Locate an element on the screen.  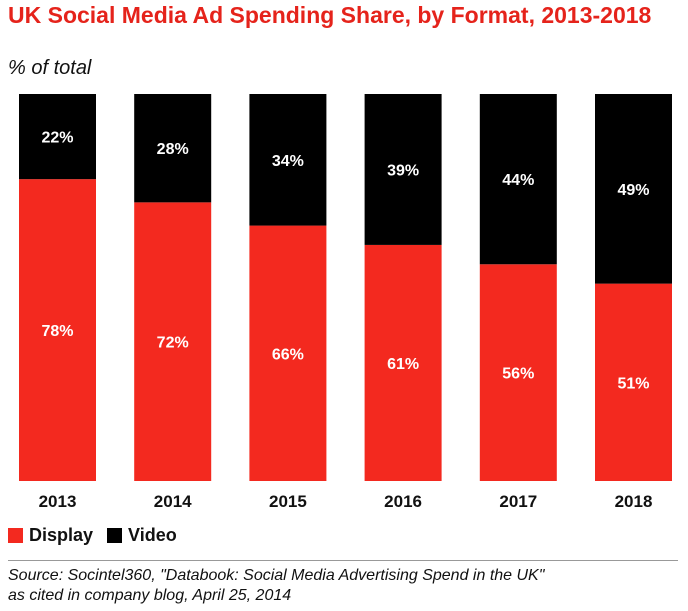
bar-display-2018 is located at coordinates (633, 382).